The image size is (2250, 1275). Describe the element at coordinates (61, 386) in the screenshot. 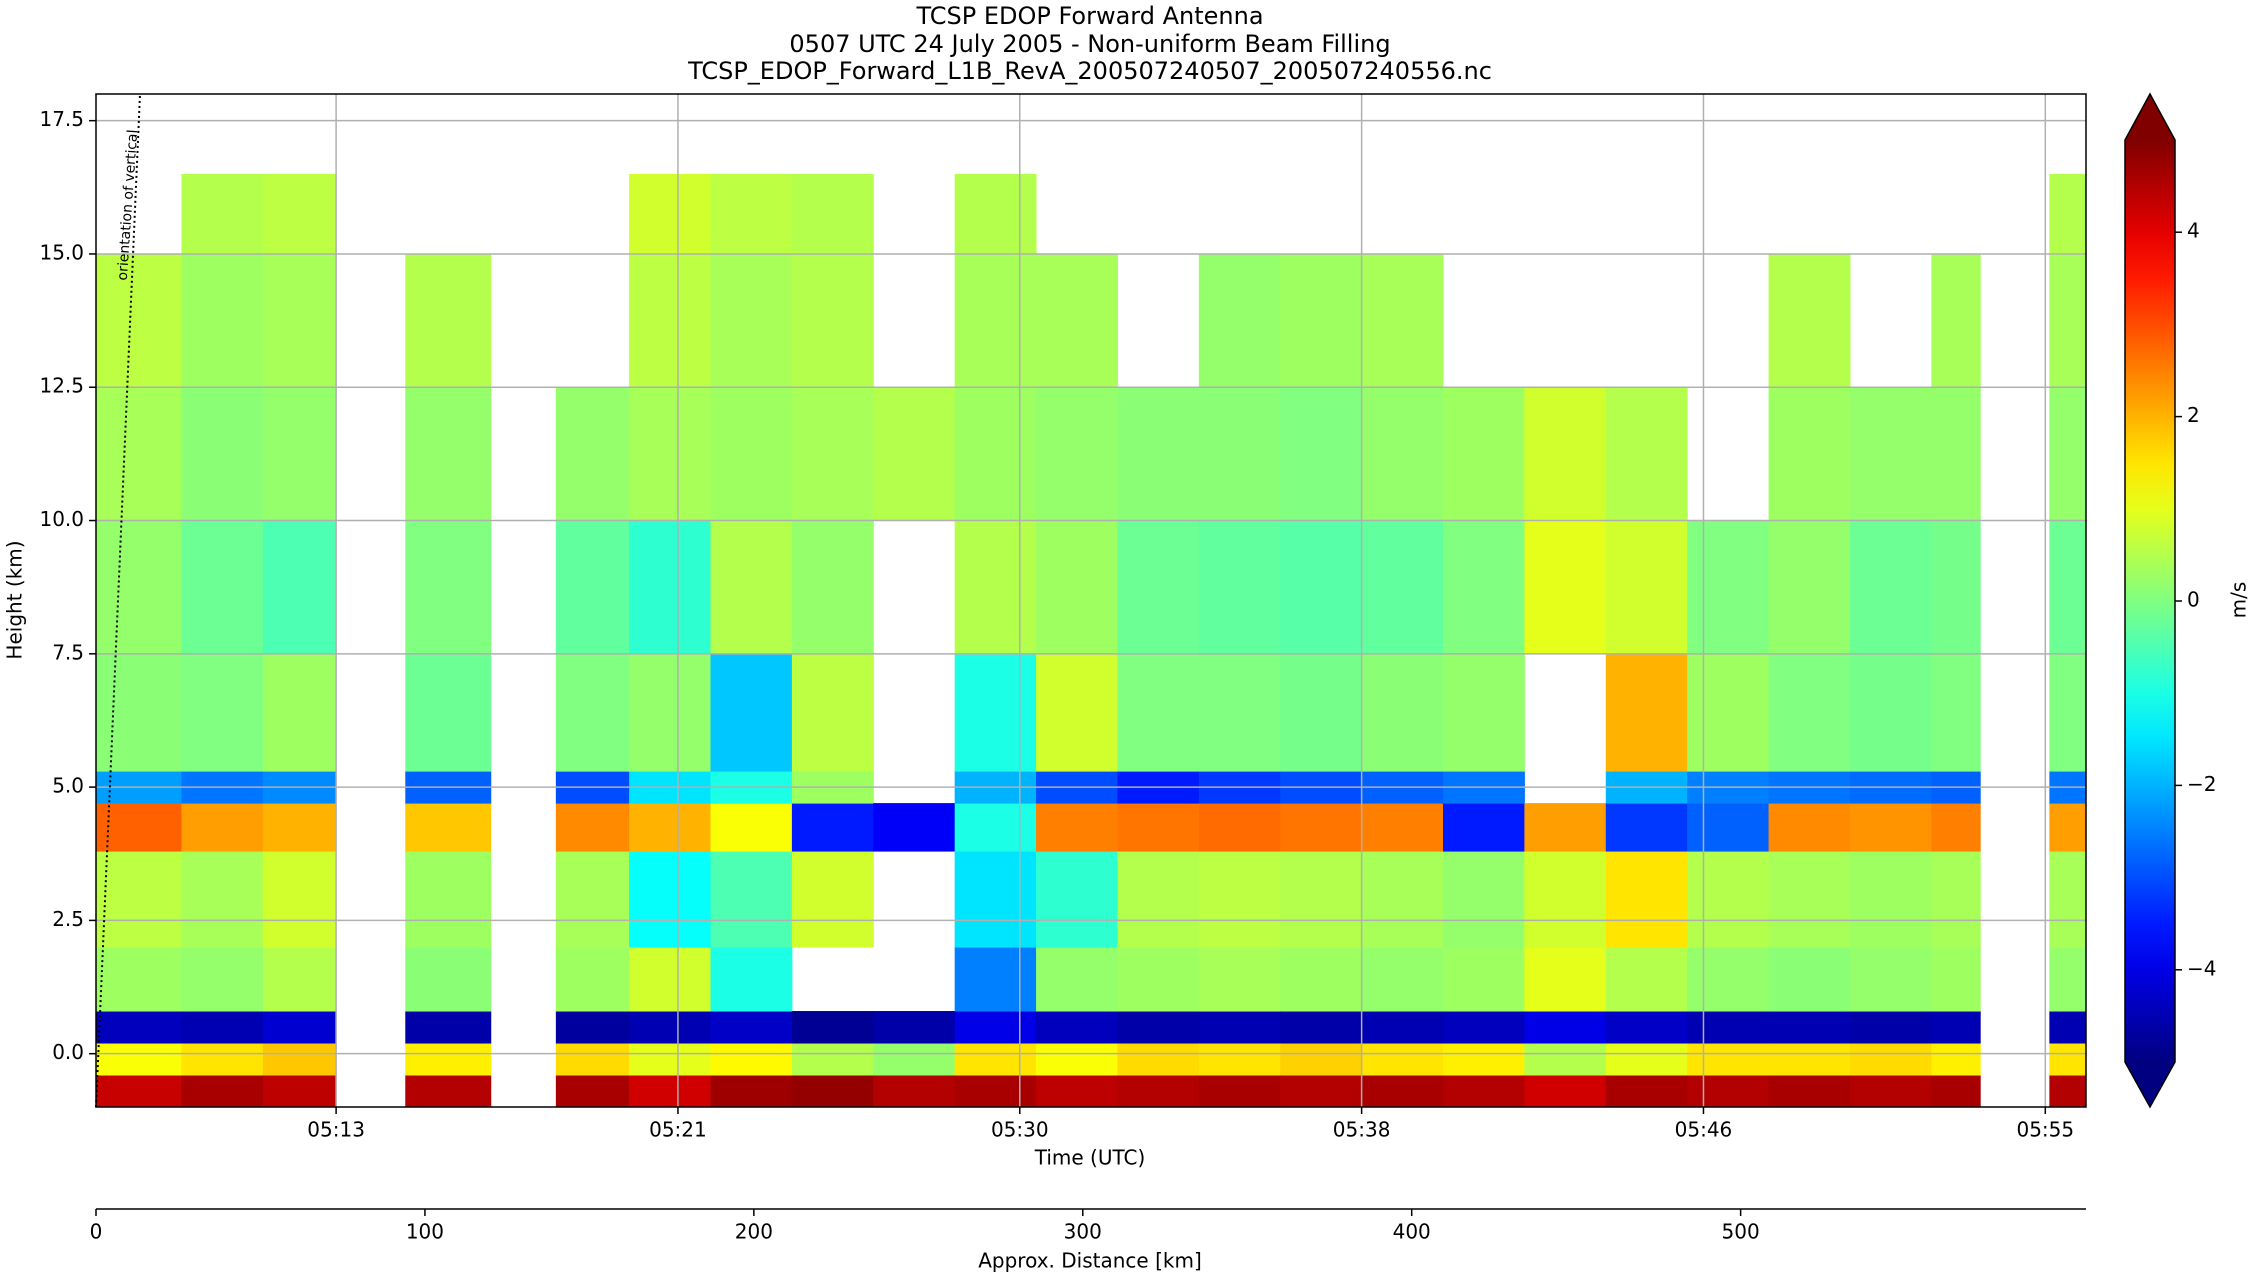

I see `y-tick-label: 12.5` at that location.